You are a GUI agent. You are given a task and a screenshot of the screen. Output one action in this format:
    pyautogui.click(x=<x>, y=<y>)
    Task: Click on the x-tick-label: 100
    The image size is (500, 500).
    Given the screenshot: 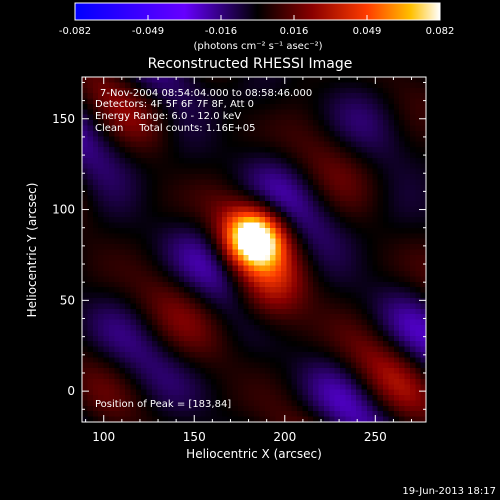 What is the action you would take?
    pyautogui.click(x=103, y=437)
    